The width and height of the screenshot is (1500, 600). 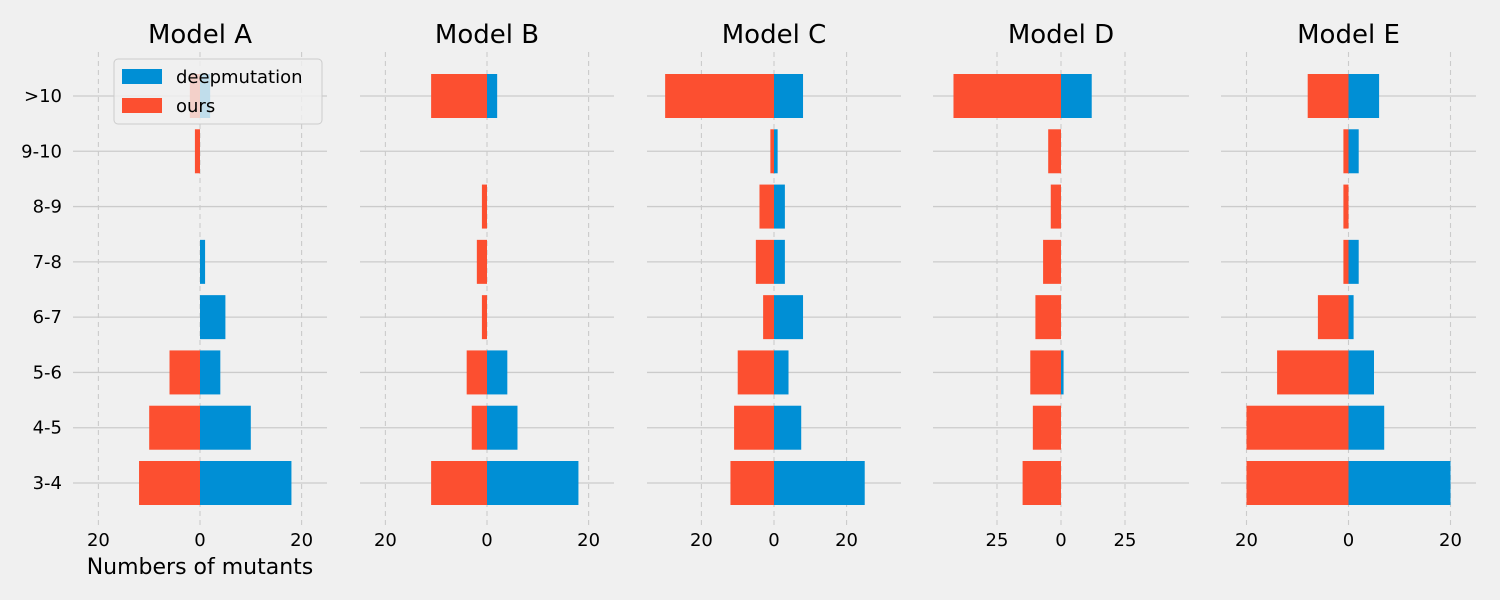 I want to click on panel-title: Model B, so click(x=487, y=35).